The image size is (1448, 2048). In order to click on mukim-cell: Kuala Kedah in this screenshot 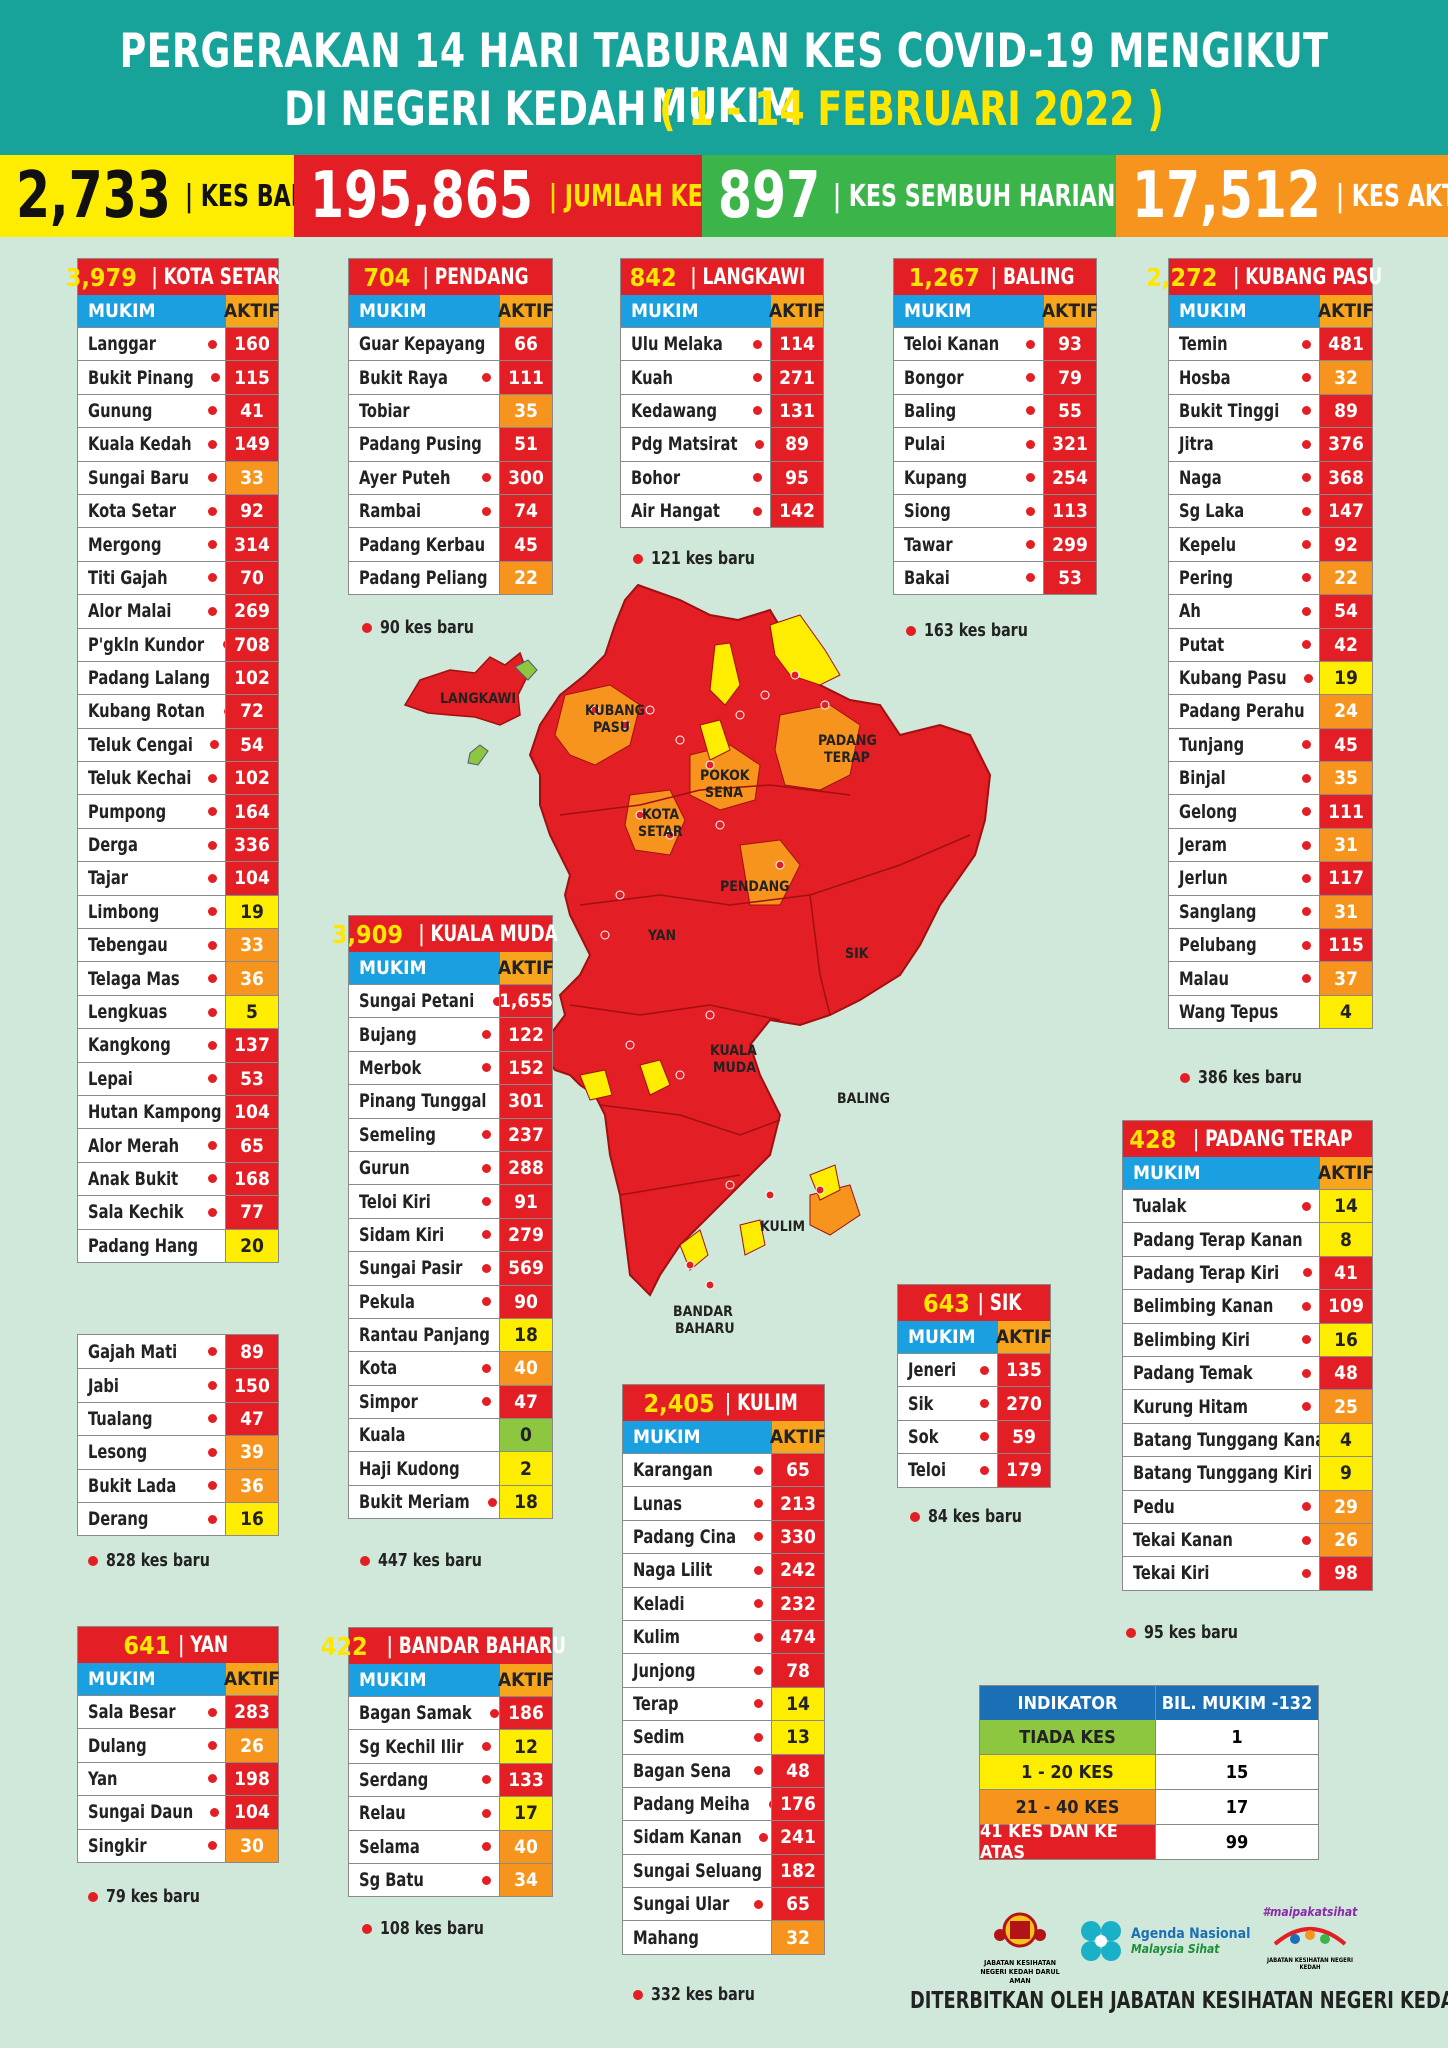, I will do `click(151, 444)`.